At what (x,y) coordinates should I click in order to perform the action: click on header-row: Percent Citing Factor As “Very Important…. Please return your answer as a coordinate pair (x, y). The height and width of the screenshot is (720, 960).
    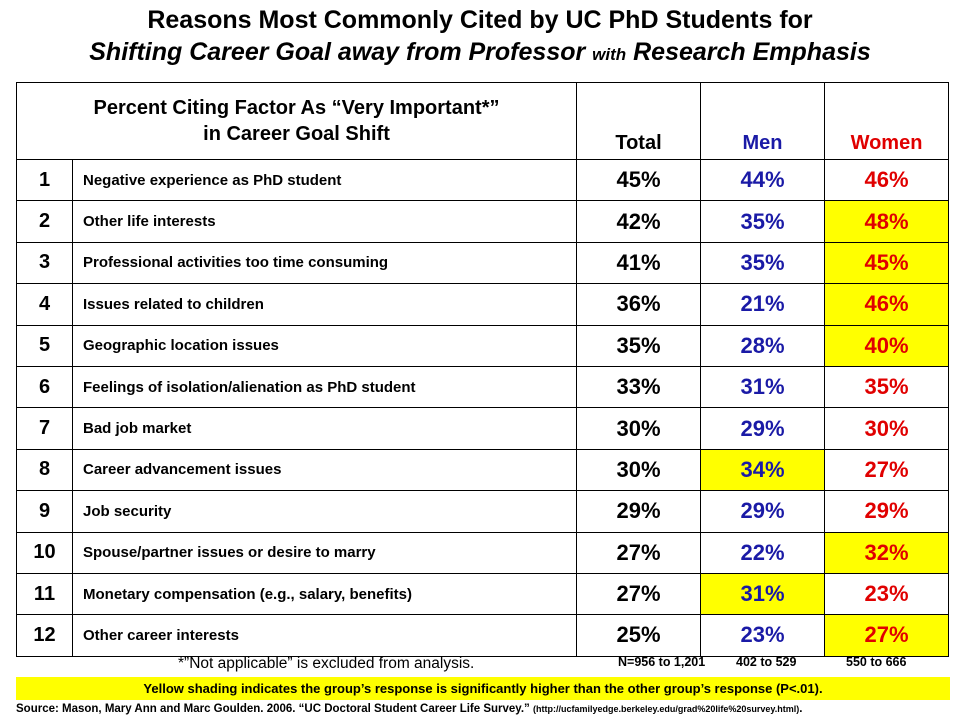
    Looking at the image, I should click on (482, 121).